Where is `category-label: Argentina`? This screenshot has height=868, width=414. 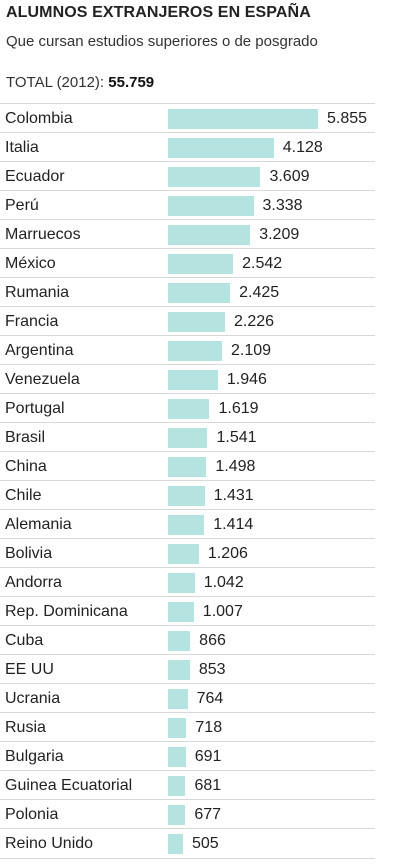
category-label: Argentina is located at coordinates (39, 350).